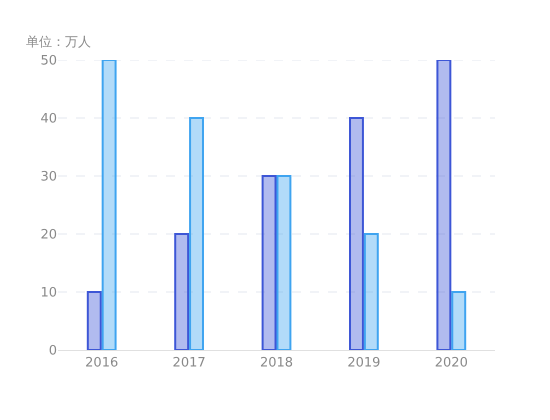 Image resolution: width=550 pixels, height=420 pixels. What do you see at coordinates (48, 119) in the screenshot?
I see `y-tick-label: 40` at bounding box center [48, 119].